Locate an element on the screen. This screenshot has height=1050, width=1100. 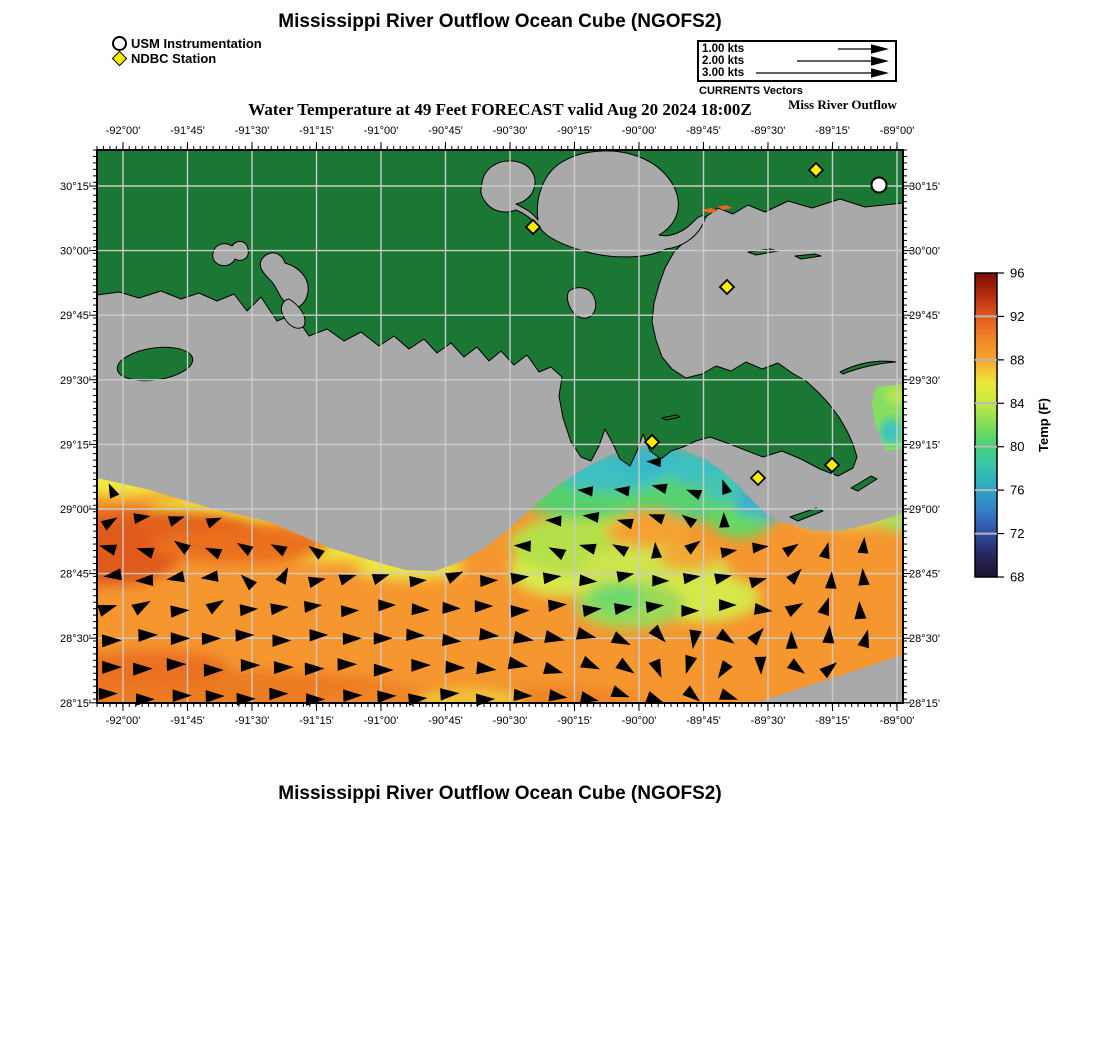
axis-tick-label: -90°45' is located at coordinates (445, 721).